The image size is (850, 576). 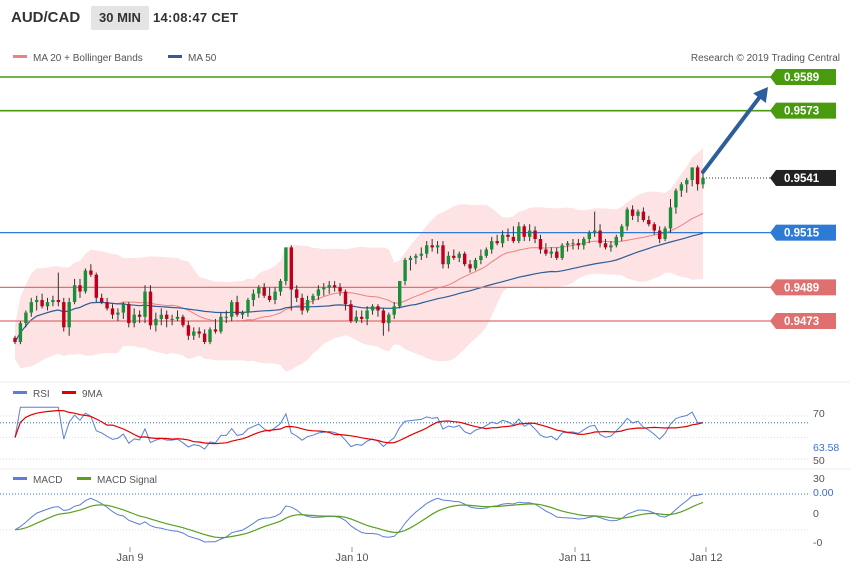 I want to click on macd-signal-line, so click(x=359, y=520).